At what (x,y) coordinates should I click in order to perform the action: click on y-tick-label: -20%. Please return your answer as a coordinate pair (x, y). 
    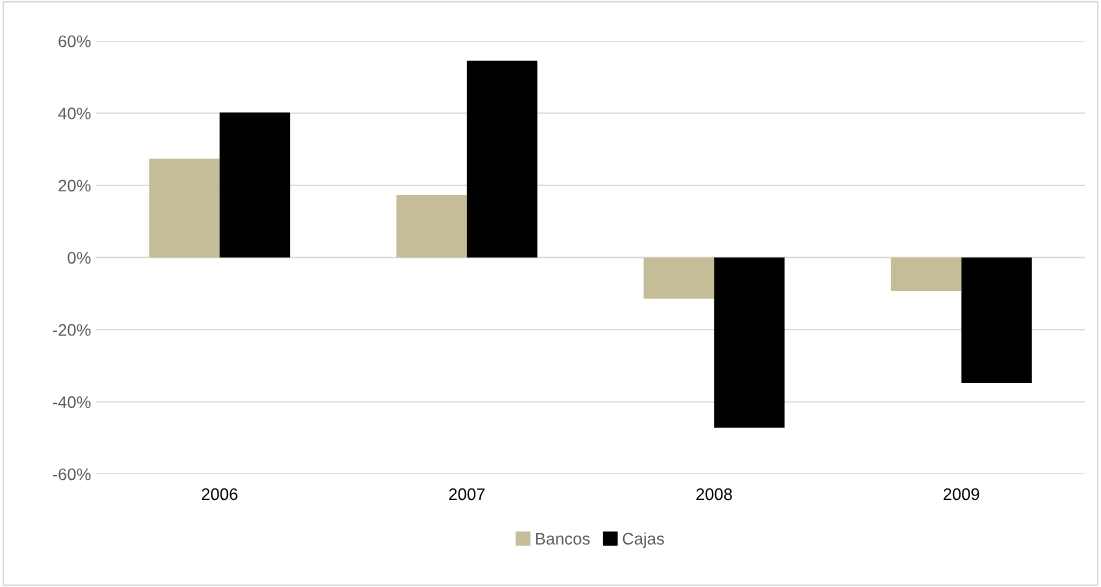
    Looking at the image, I should click on (71, 330).